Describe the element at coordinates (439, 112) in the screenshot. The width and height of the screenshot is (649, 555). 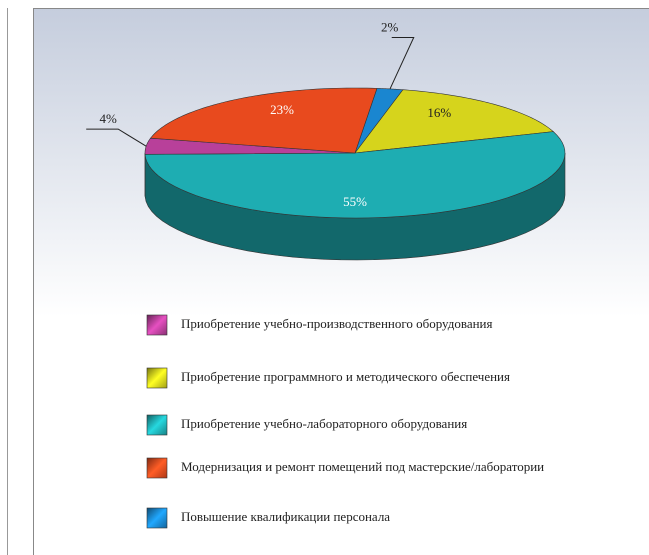
I see `slice-label: 16%` at that location.